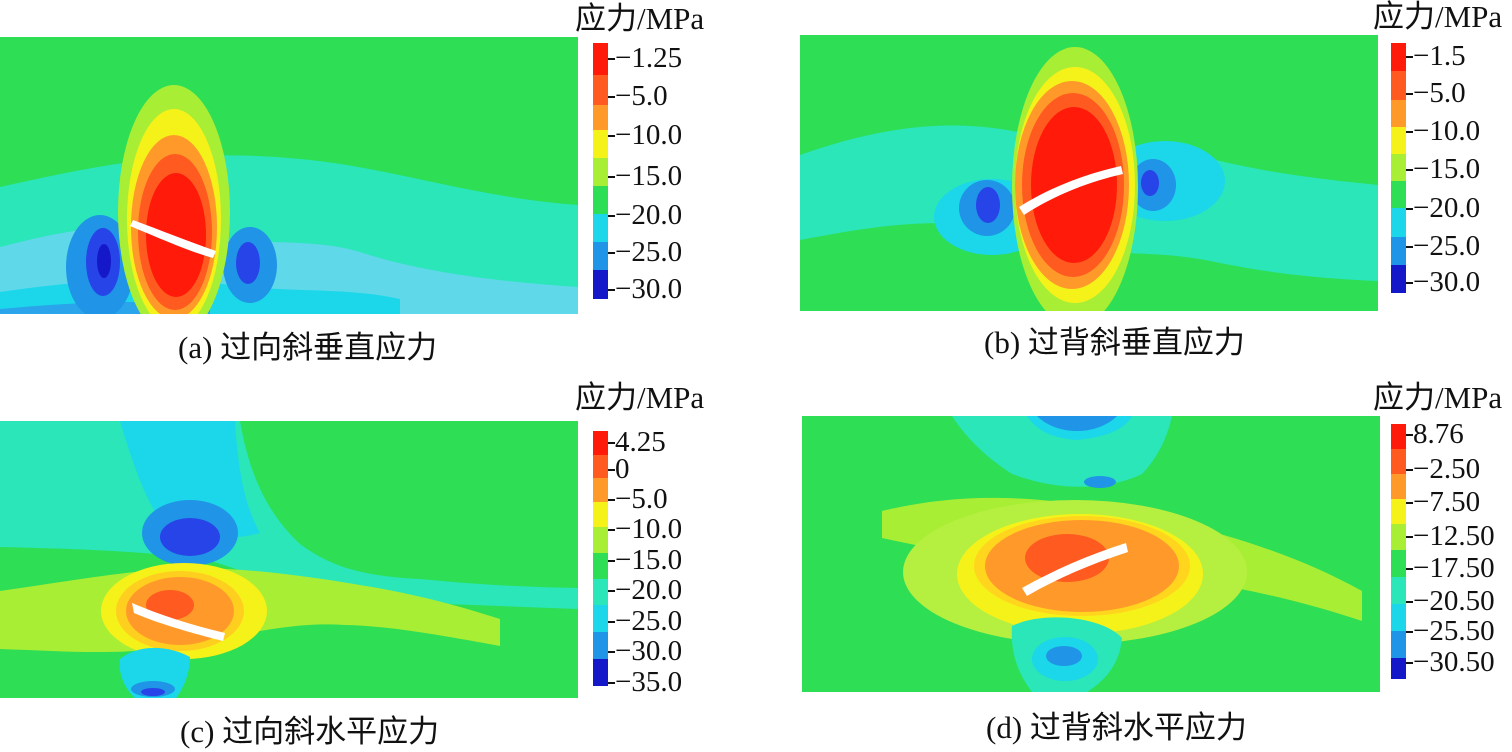 The width and height of the screenshot is (1512, 752). Describe the element at coordinates (640, 397) in the screenshot. I see `colorbar-c-unit-label: 应力/MPa` at that location.